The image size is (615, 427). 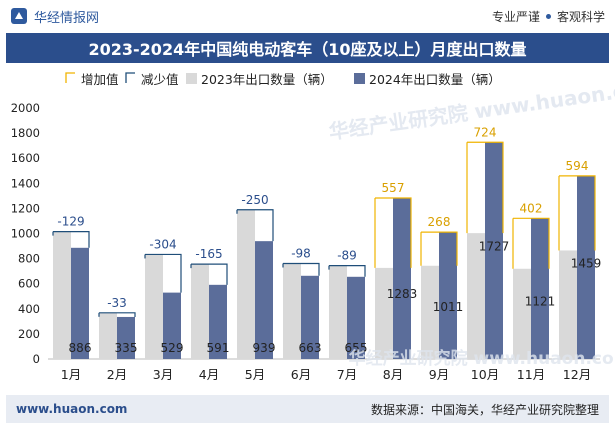 What do you see at coordinates (71, 374) in the screenshot?
I see `x-tick-label: 1月` at bounding box center [71, 374].